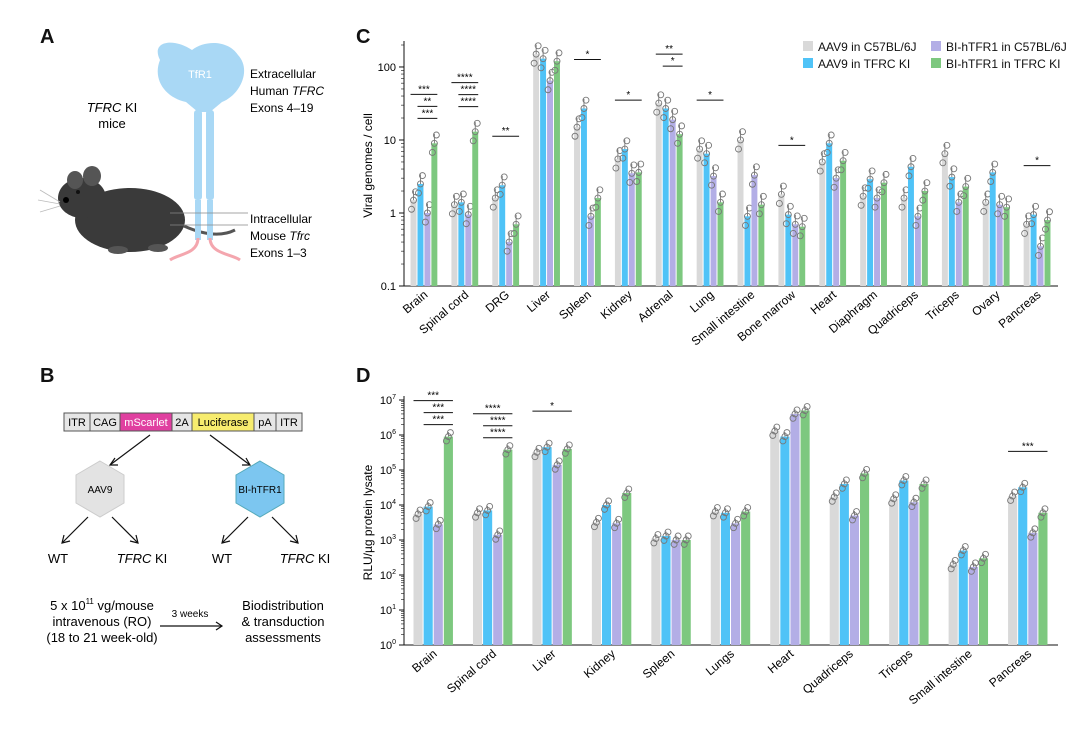 The width and height of the screenshot is (1080, 731). What do you see at coordinates (415, 302) in the screenshot?
I see `x-tick-label: Brain` at bounding box center [415, 302].